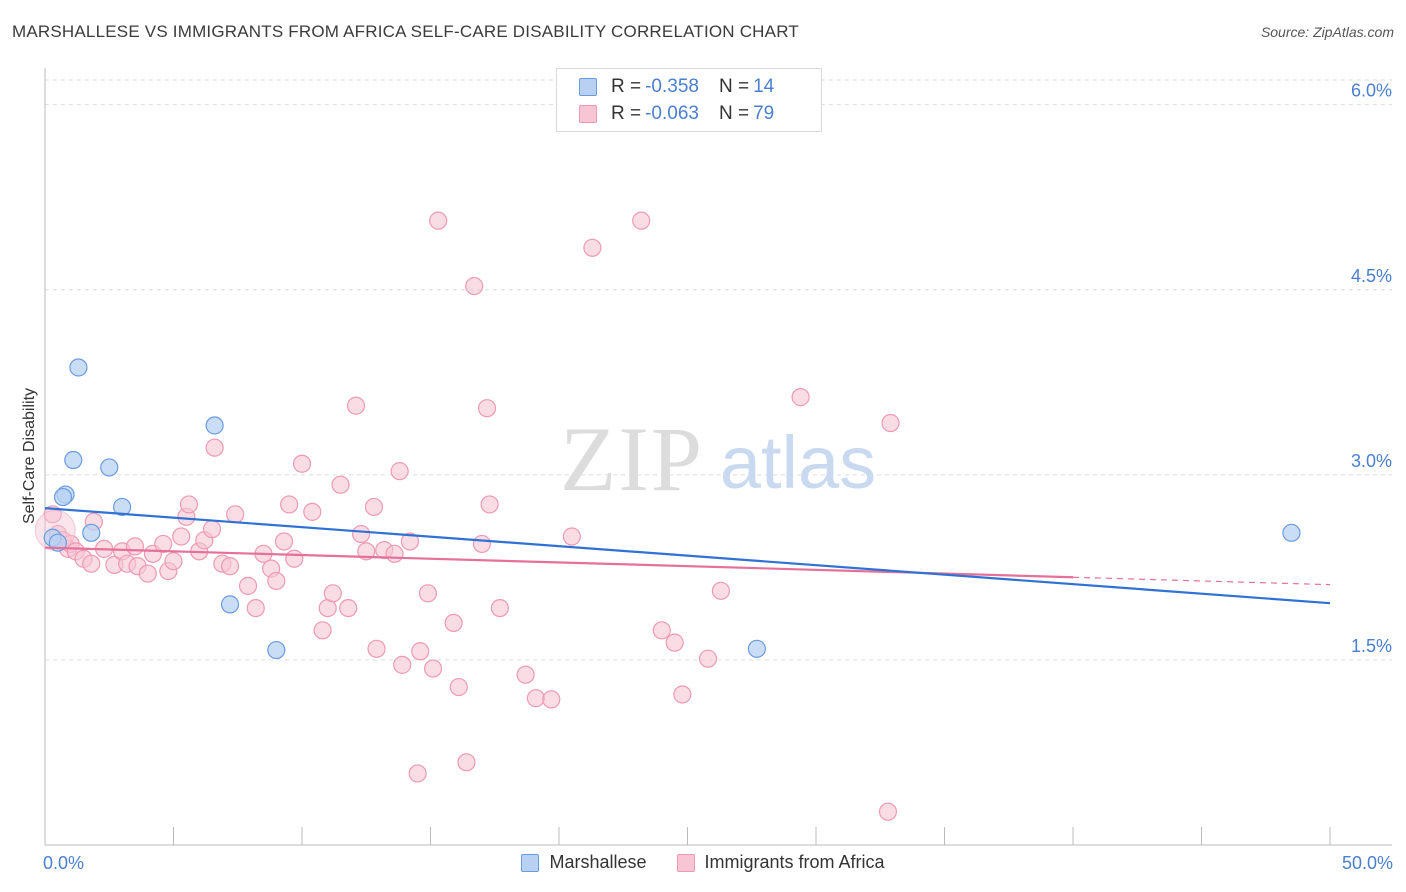 The image size is (1406, 892). Describe the element at coordinates (1367, 863) in the screenshot. I see `x-tick-label: 50.0%` at that location.